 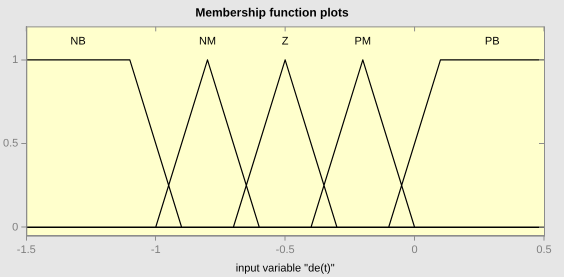 I want to click on x-tick-label: -1, so click(x=155, y=250).